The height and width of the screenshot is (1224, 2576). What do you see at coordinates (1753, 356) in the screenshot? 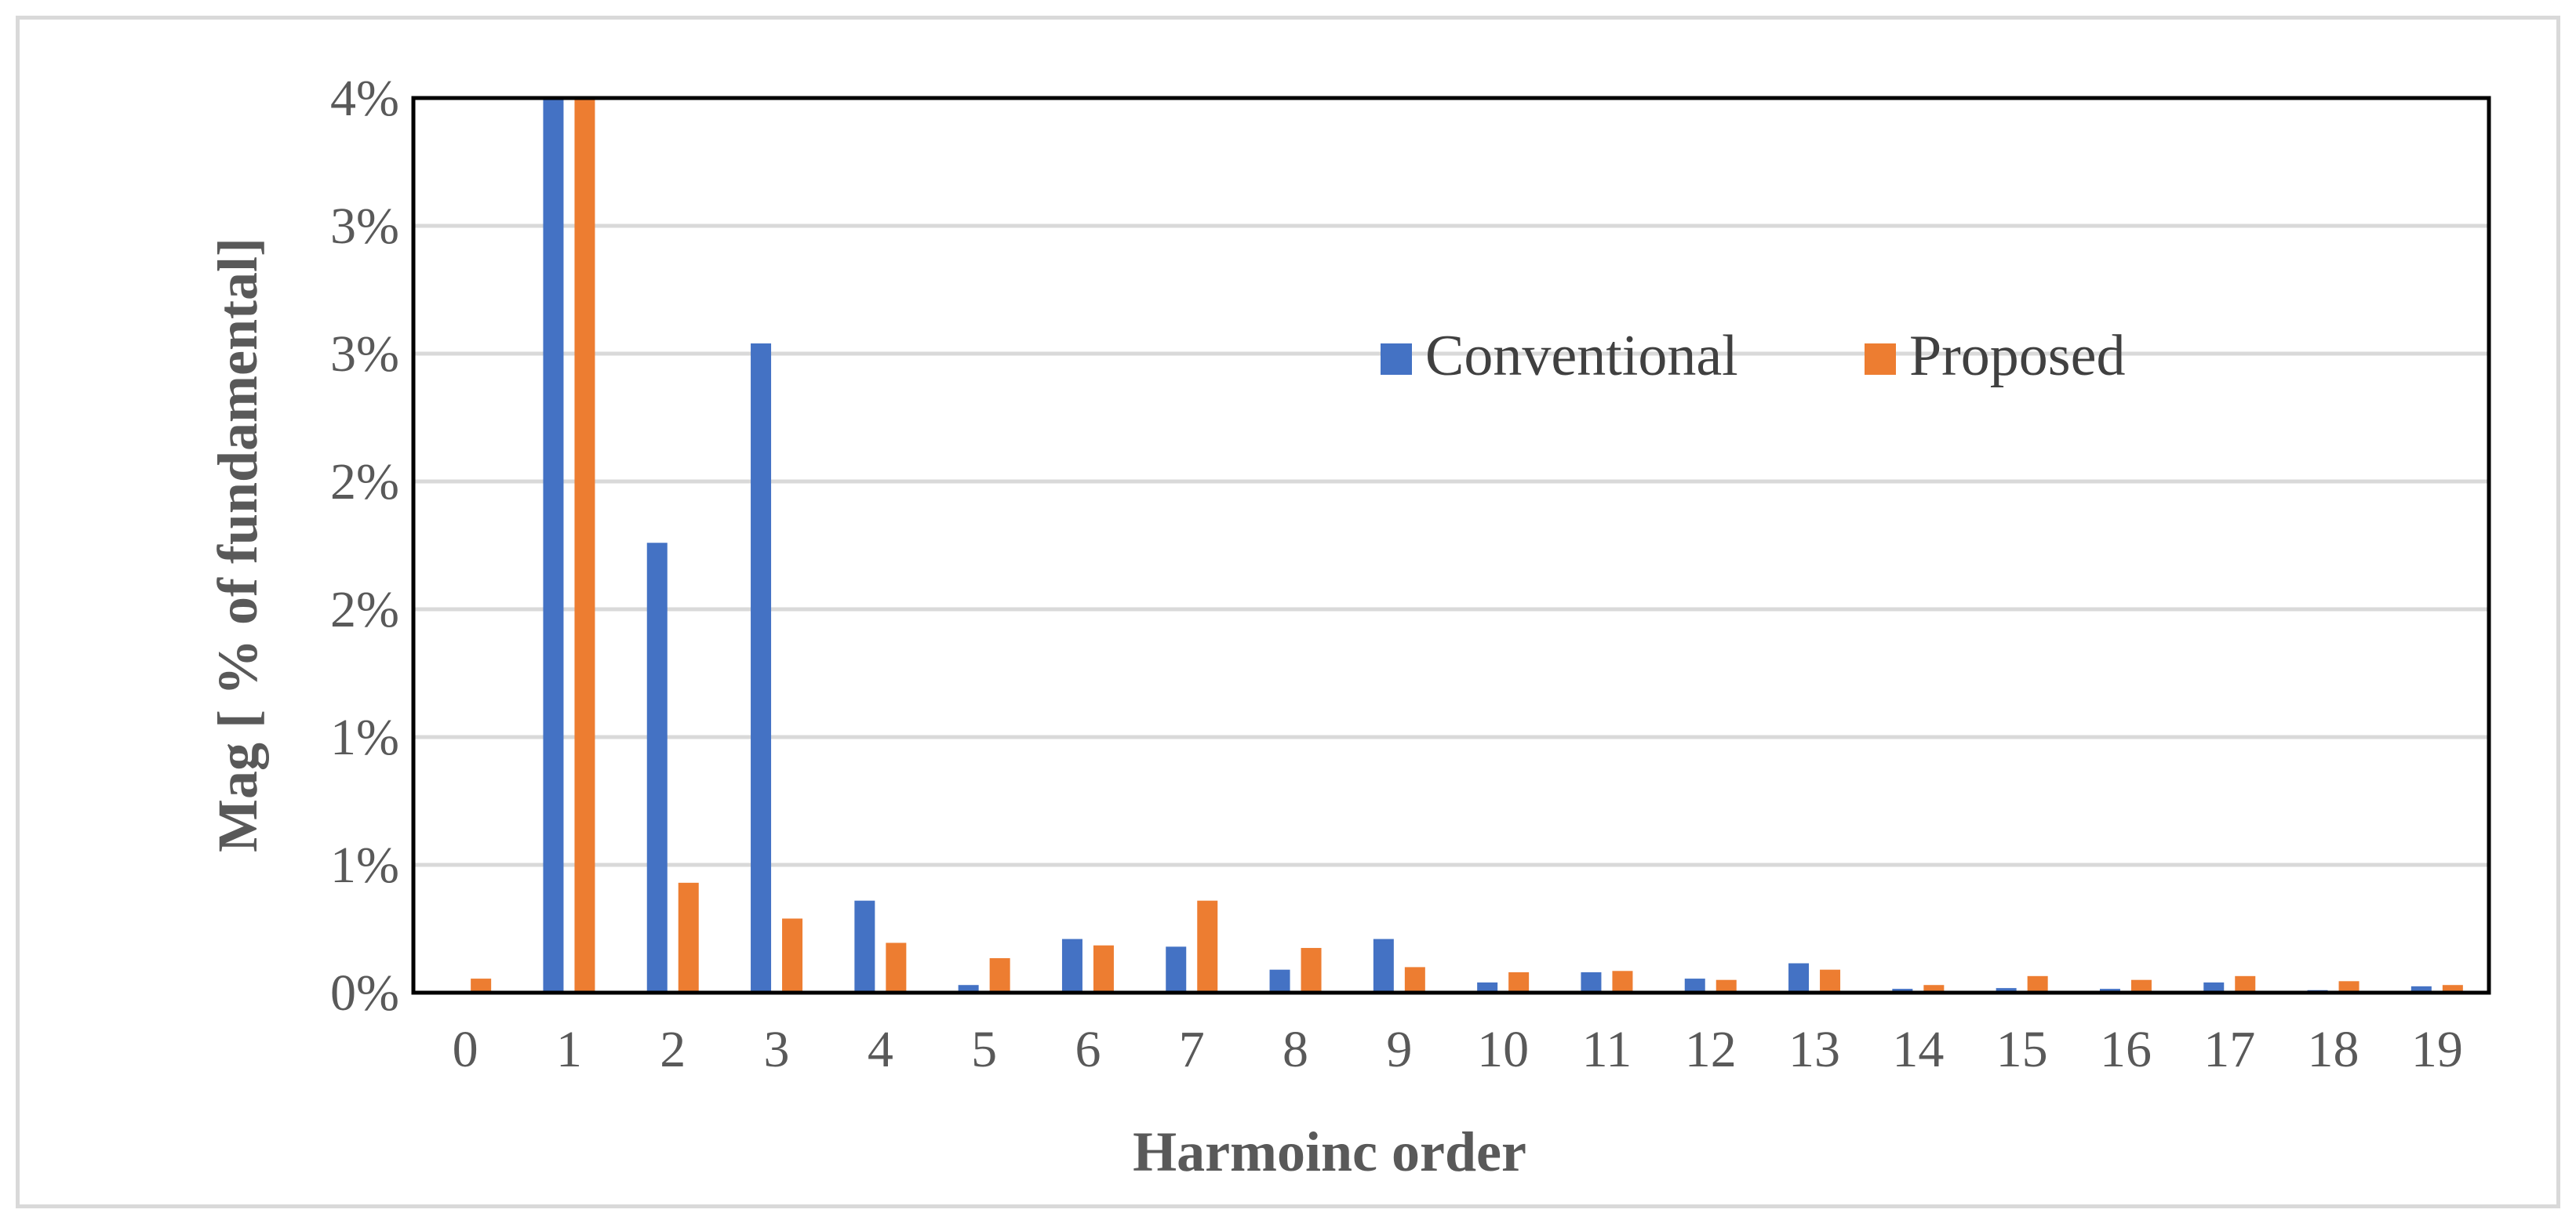
I see `legend: Conventional Proposed` at bounding box center [1753, 356].